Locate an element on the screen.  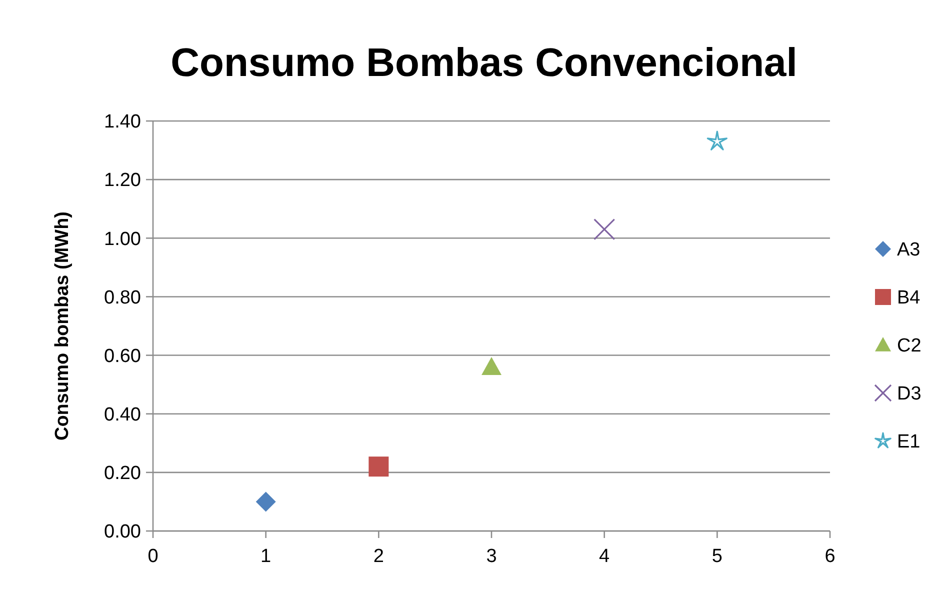
legend-label: A3 is located at coordinates (908, 250).